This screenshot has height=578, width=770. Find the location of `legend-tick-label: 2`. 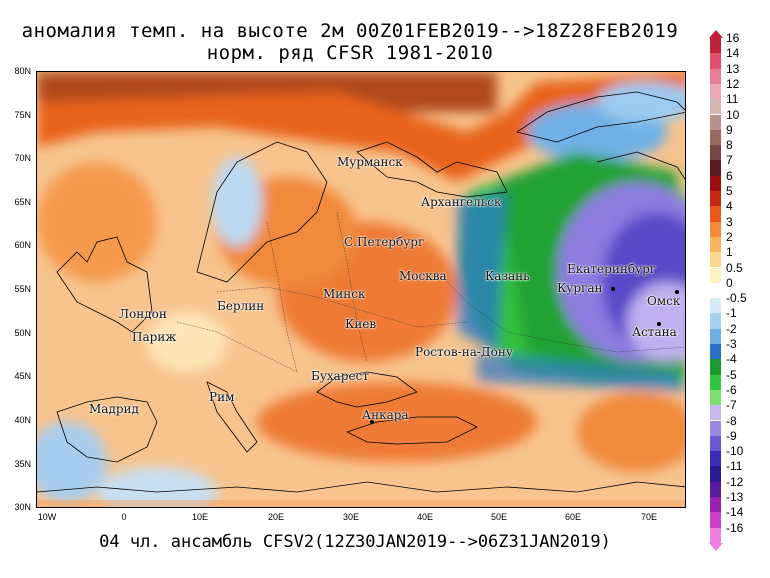

legend-tick-label: 2 is located at coordinates (729, 236).